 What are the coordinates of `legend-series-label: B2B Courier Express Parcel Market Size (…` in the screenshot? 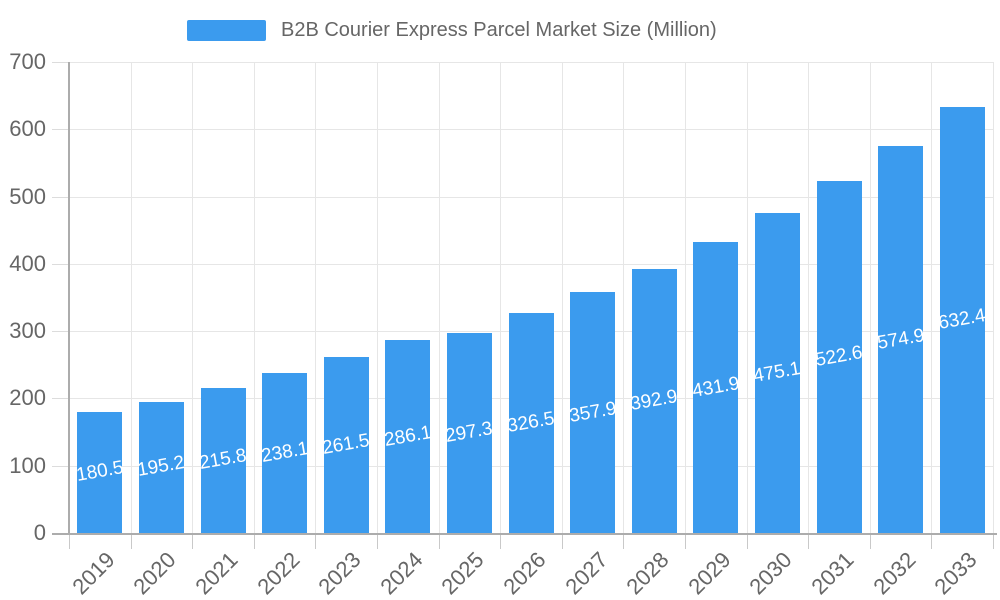 It's located at (499, 30).